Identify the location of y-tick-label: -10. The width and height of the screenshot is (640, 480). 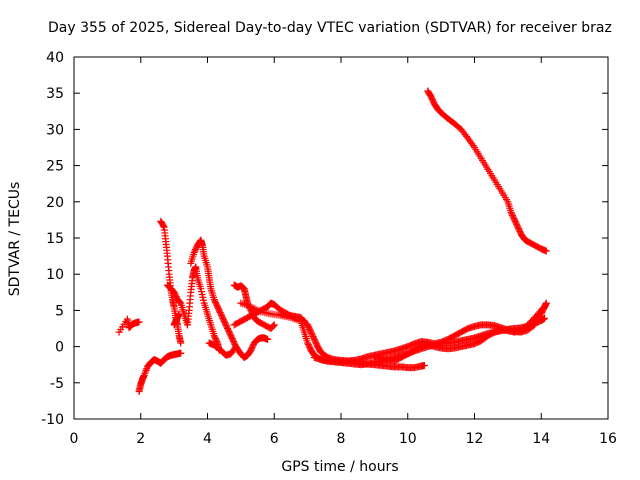
(52, 420).